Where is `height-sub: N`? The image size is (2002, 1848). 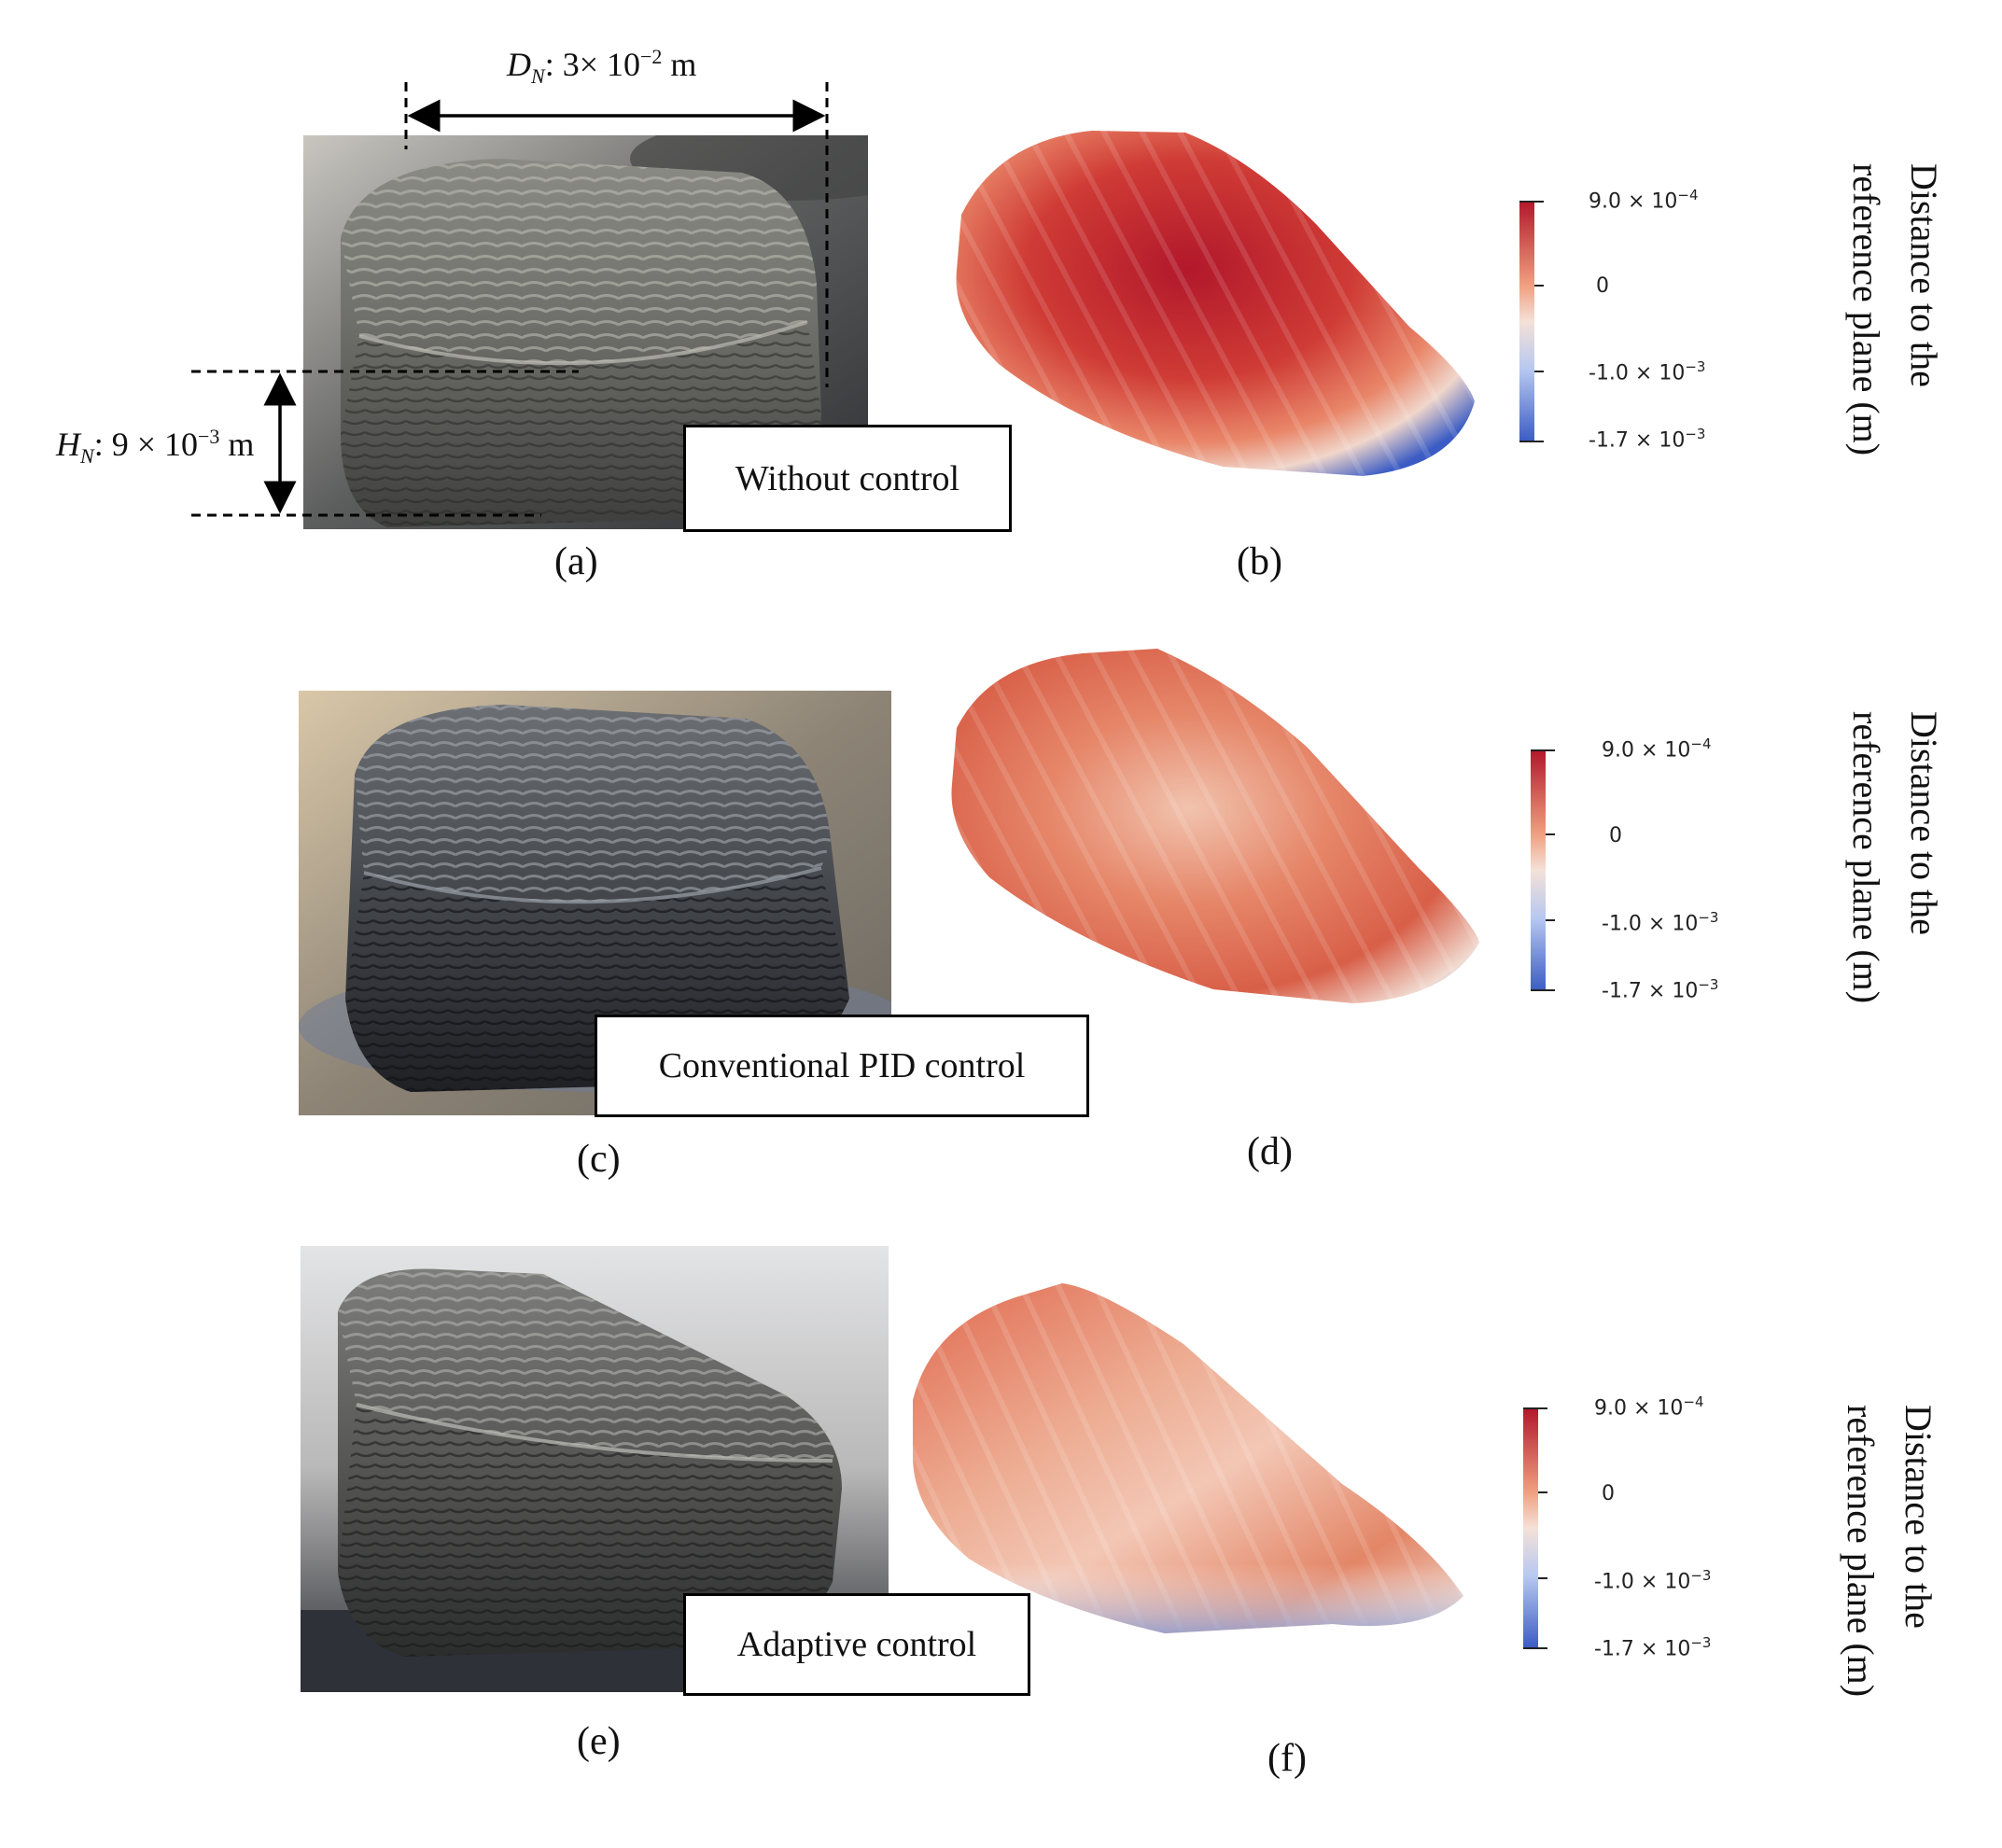 height-sub: N is located at coordinates (87, 456).